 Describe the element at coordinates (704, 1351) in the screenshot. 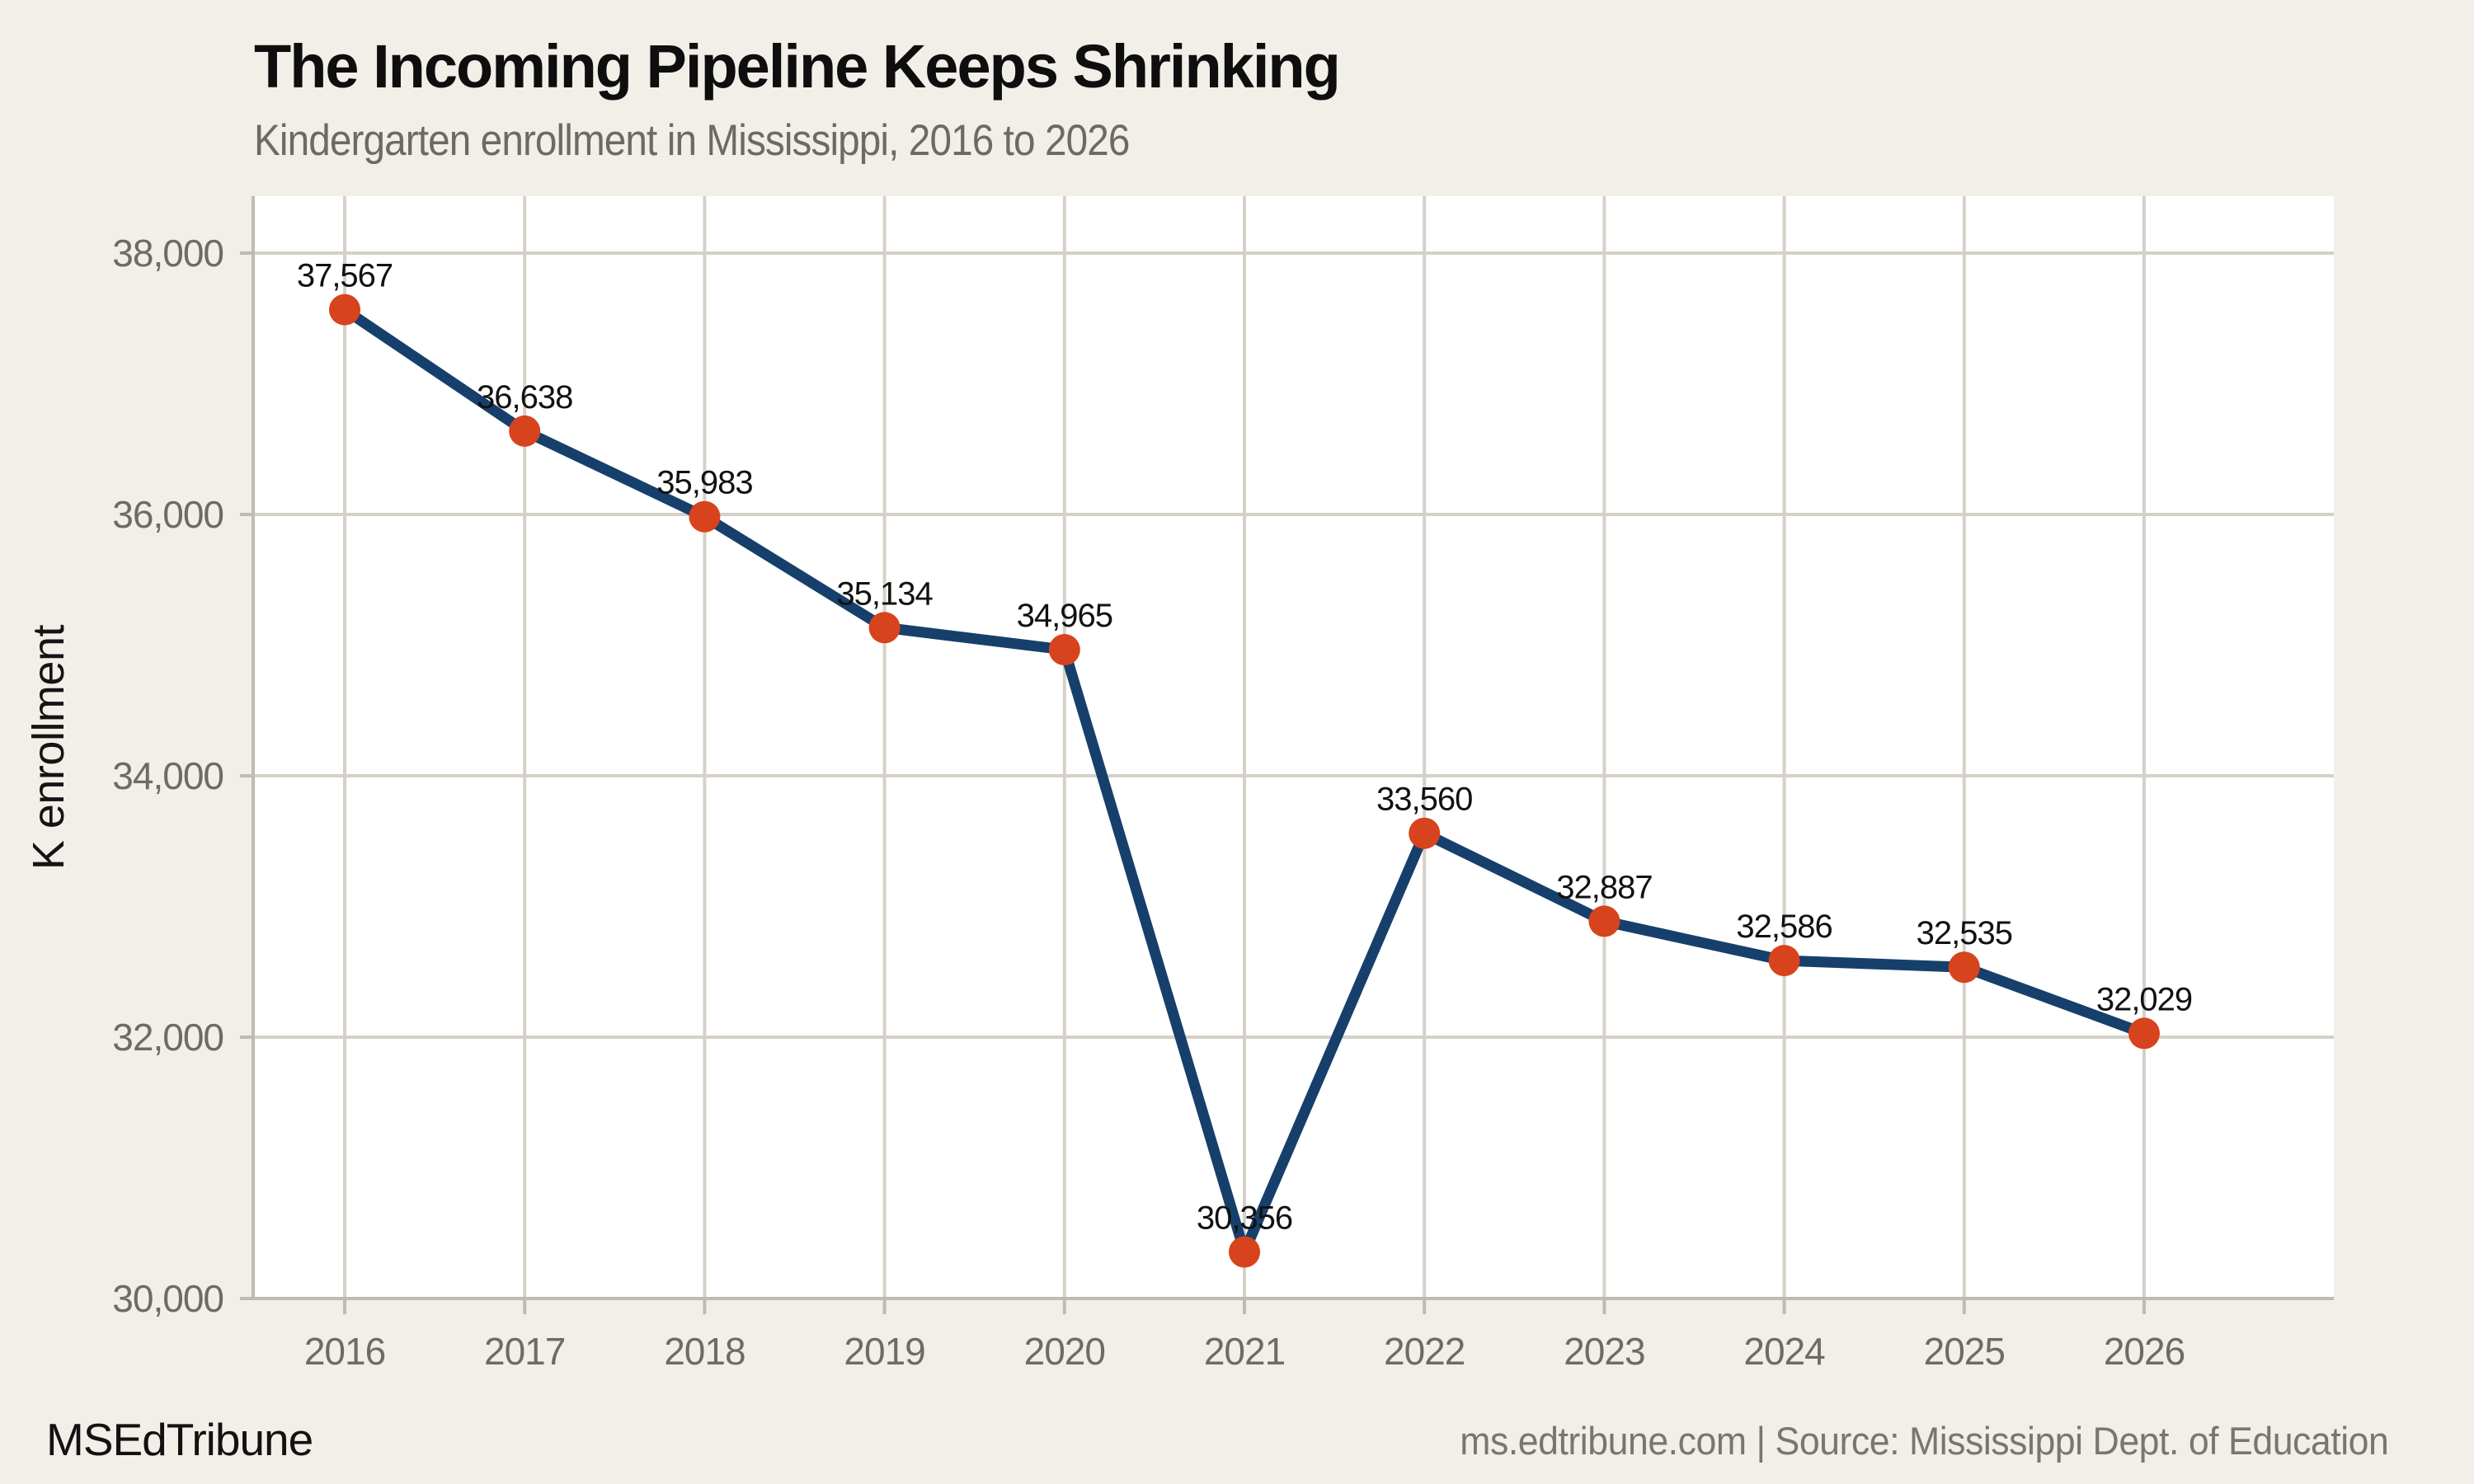

I see `x-tick-label: 2018` at that location.